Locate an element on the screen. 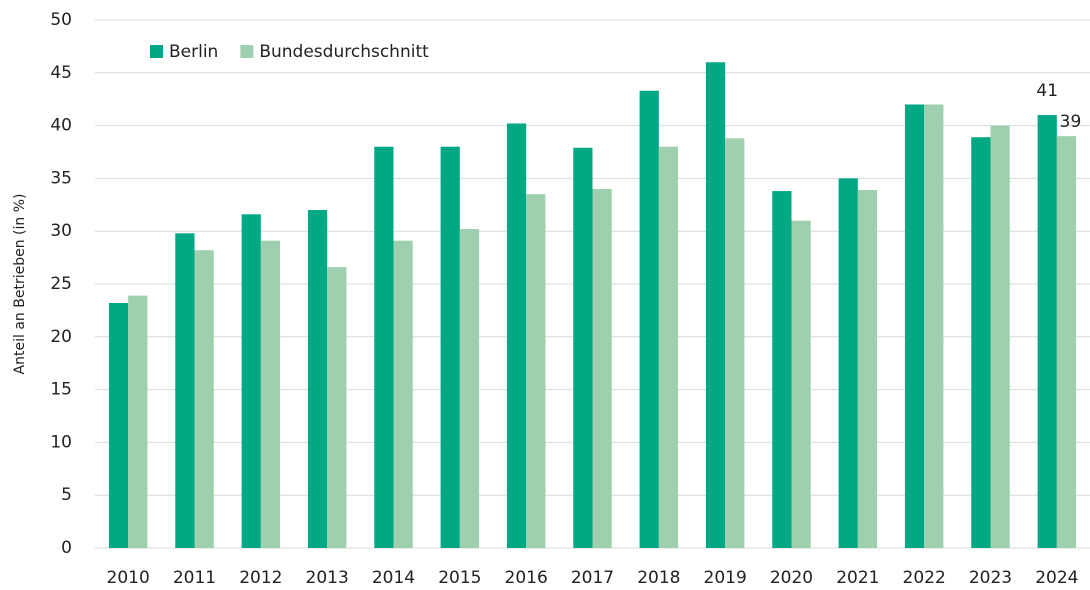 This screenshot has height=590, width=1090. y-tick-label: 0 is located at coordinates (66, 548).